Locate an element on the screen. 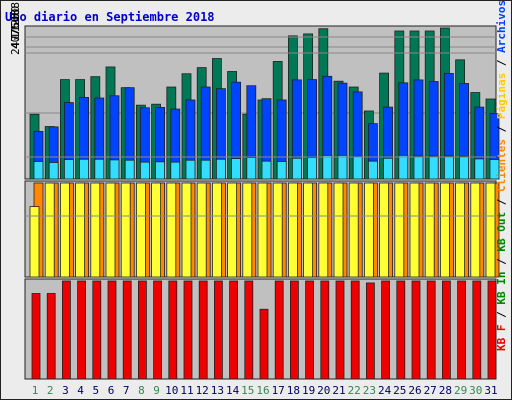 The width and height of the screenshot is (512, 400). x-tick-label: 5 is located at coordinates (95, 390).